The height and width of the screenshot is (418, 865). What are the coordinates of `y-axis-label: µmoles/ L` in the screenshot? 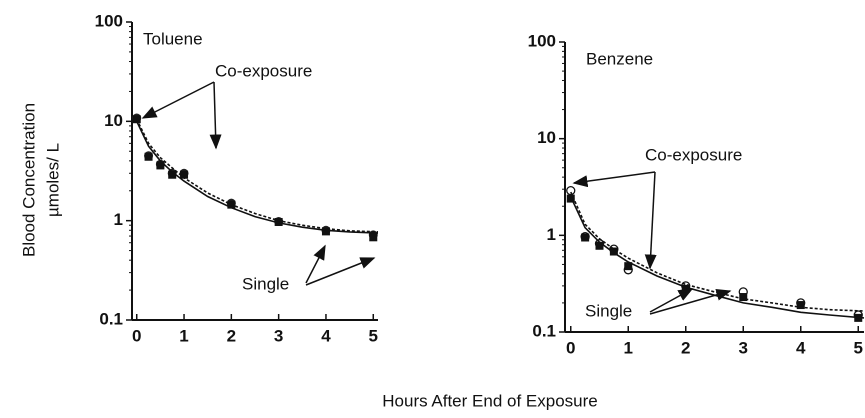 It's located at (52, 180).